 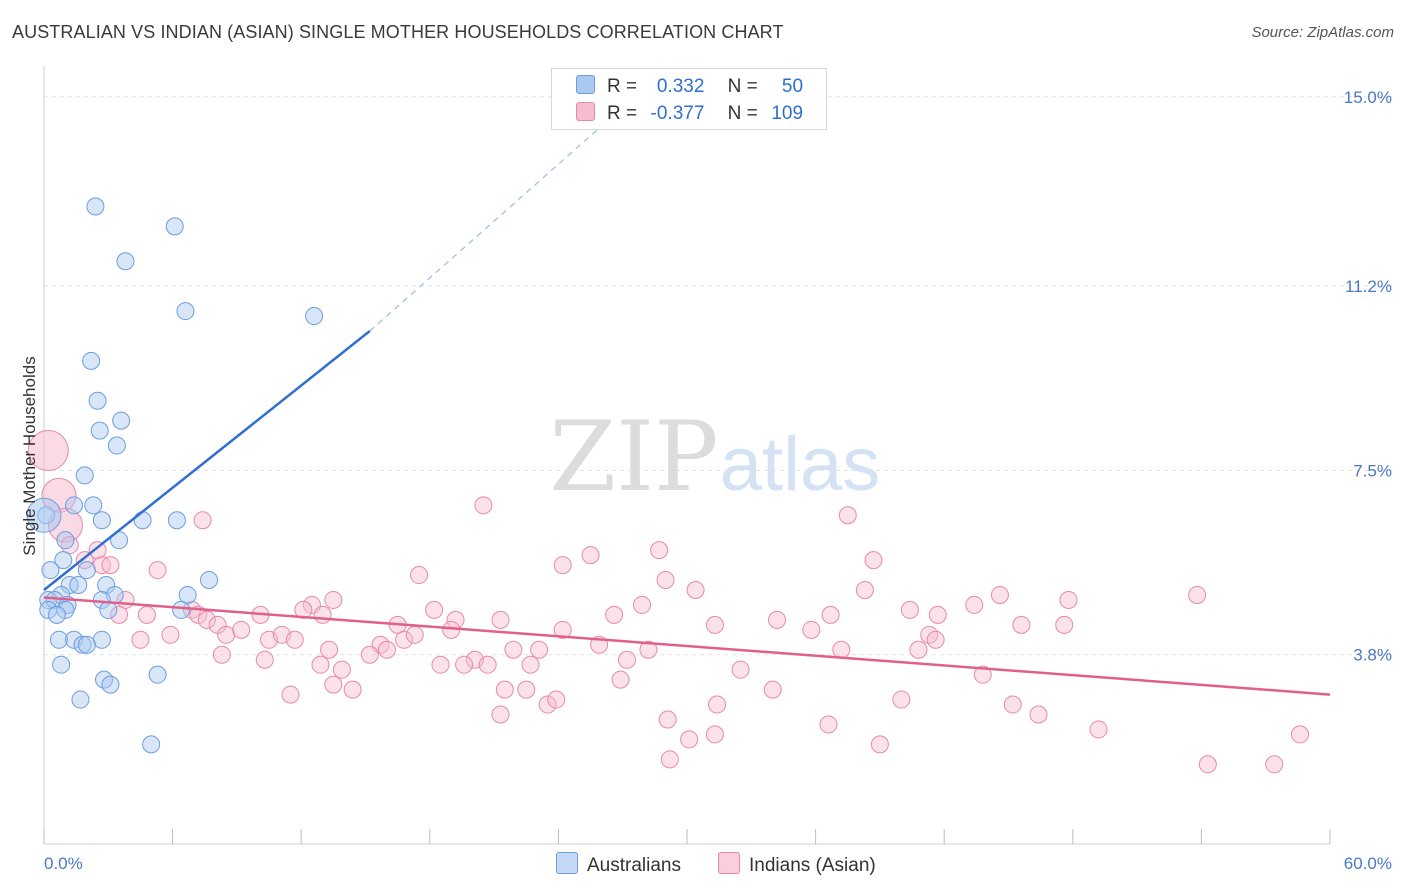 What do you see at coordinates (729, 863) in the screenshot?
I see `bottom-legend-swatch-pink` at bounding box center [729, 863].